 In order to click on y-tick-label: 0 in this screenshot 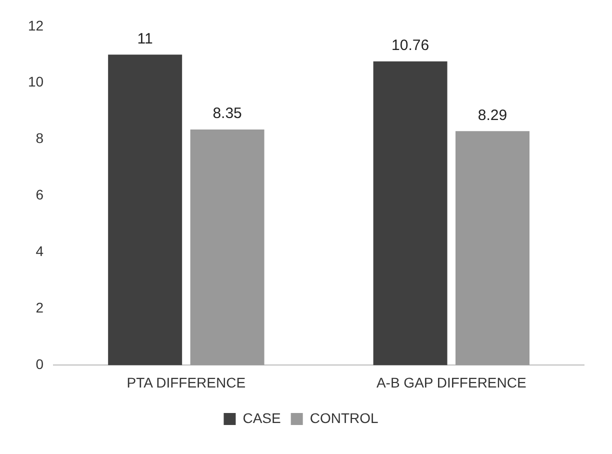, I will do `click(40, 364)`.